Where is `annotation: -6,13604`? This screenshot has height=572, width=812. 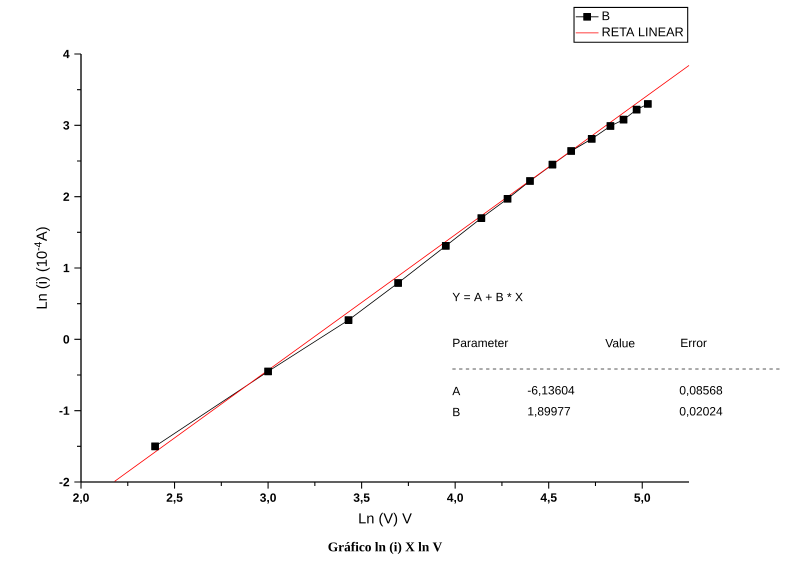
annotation: -6,13604 is located at coordinates (551, 391).